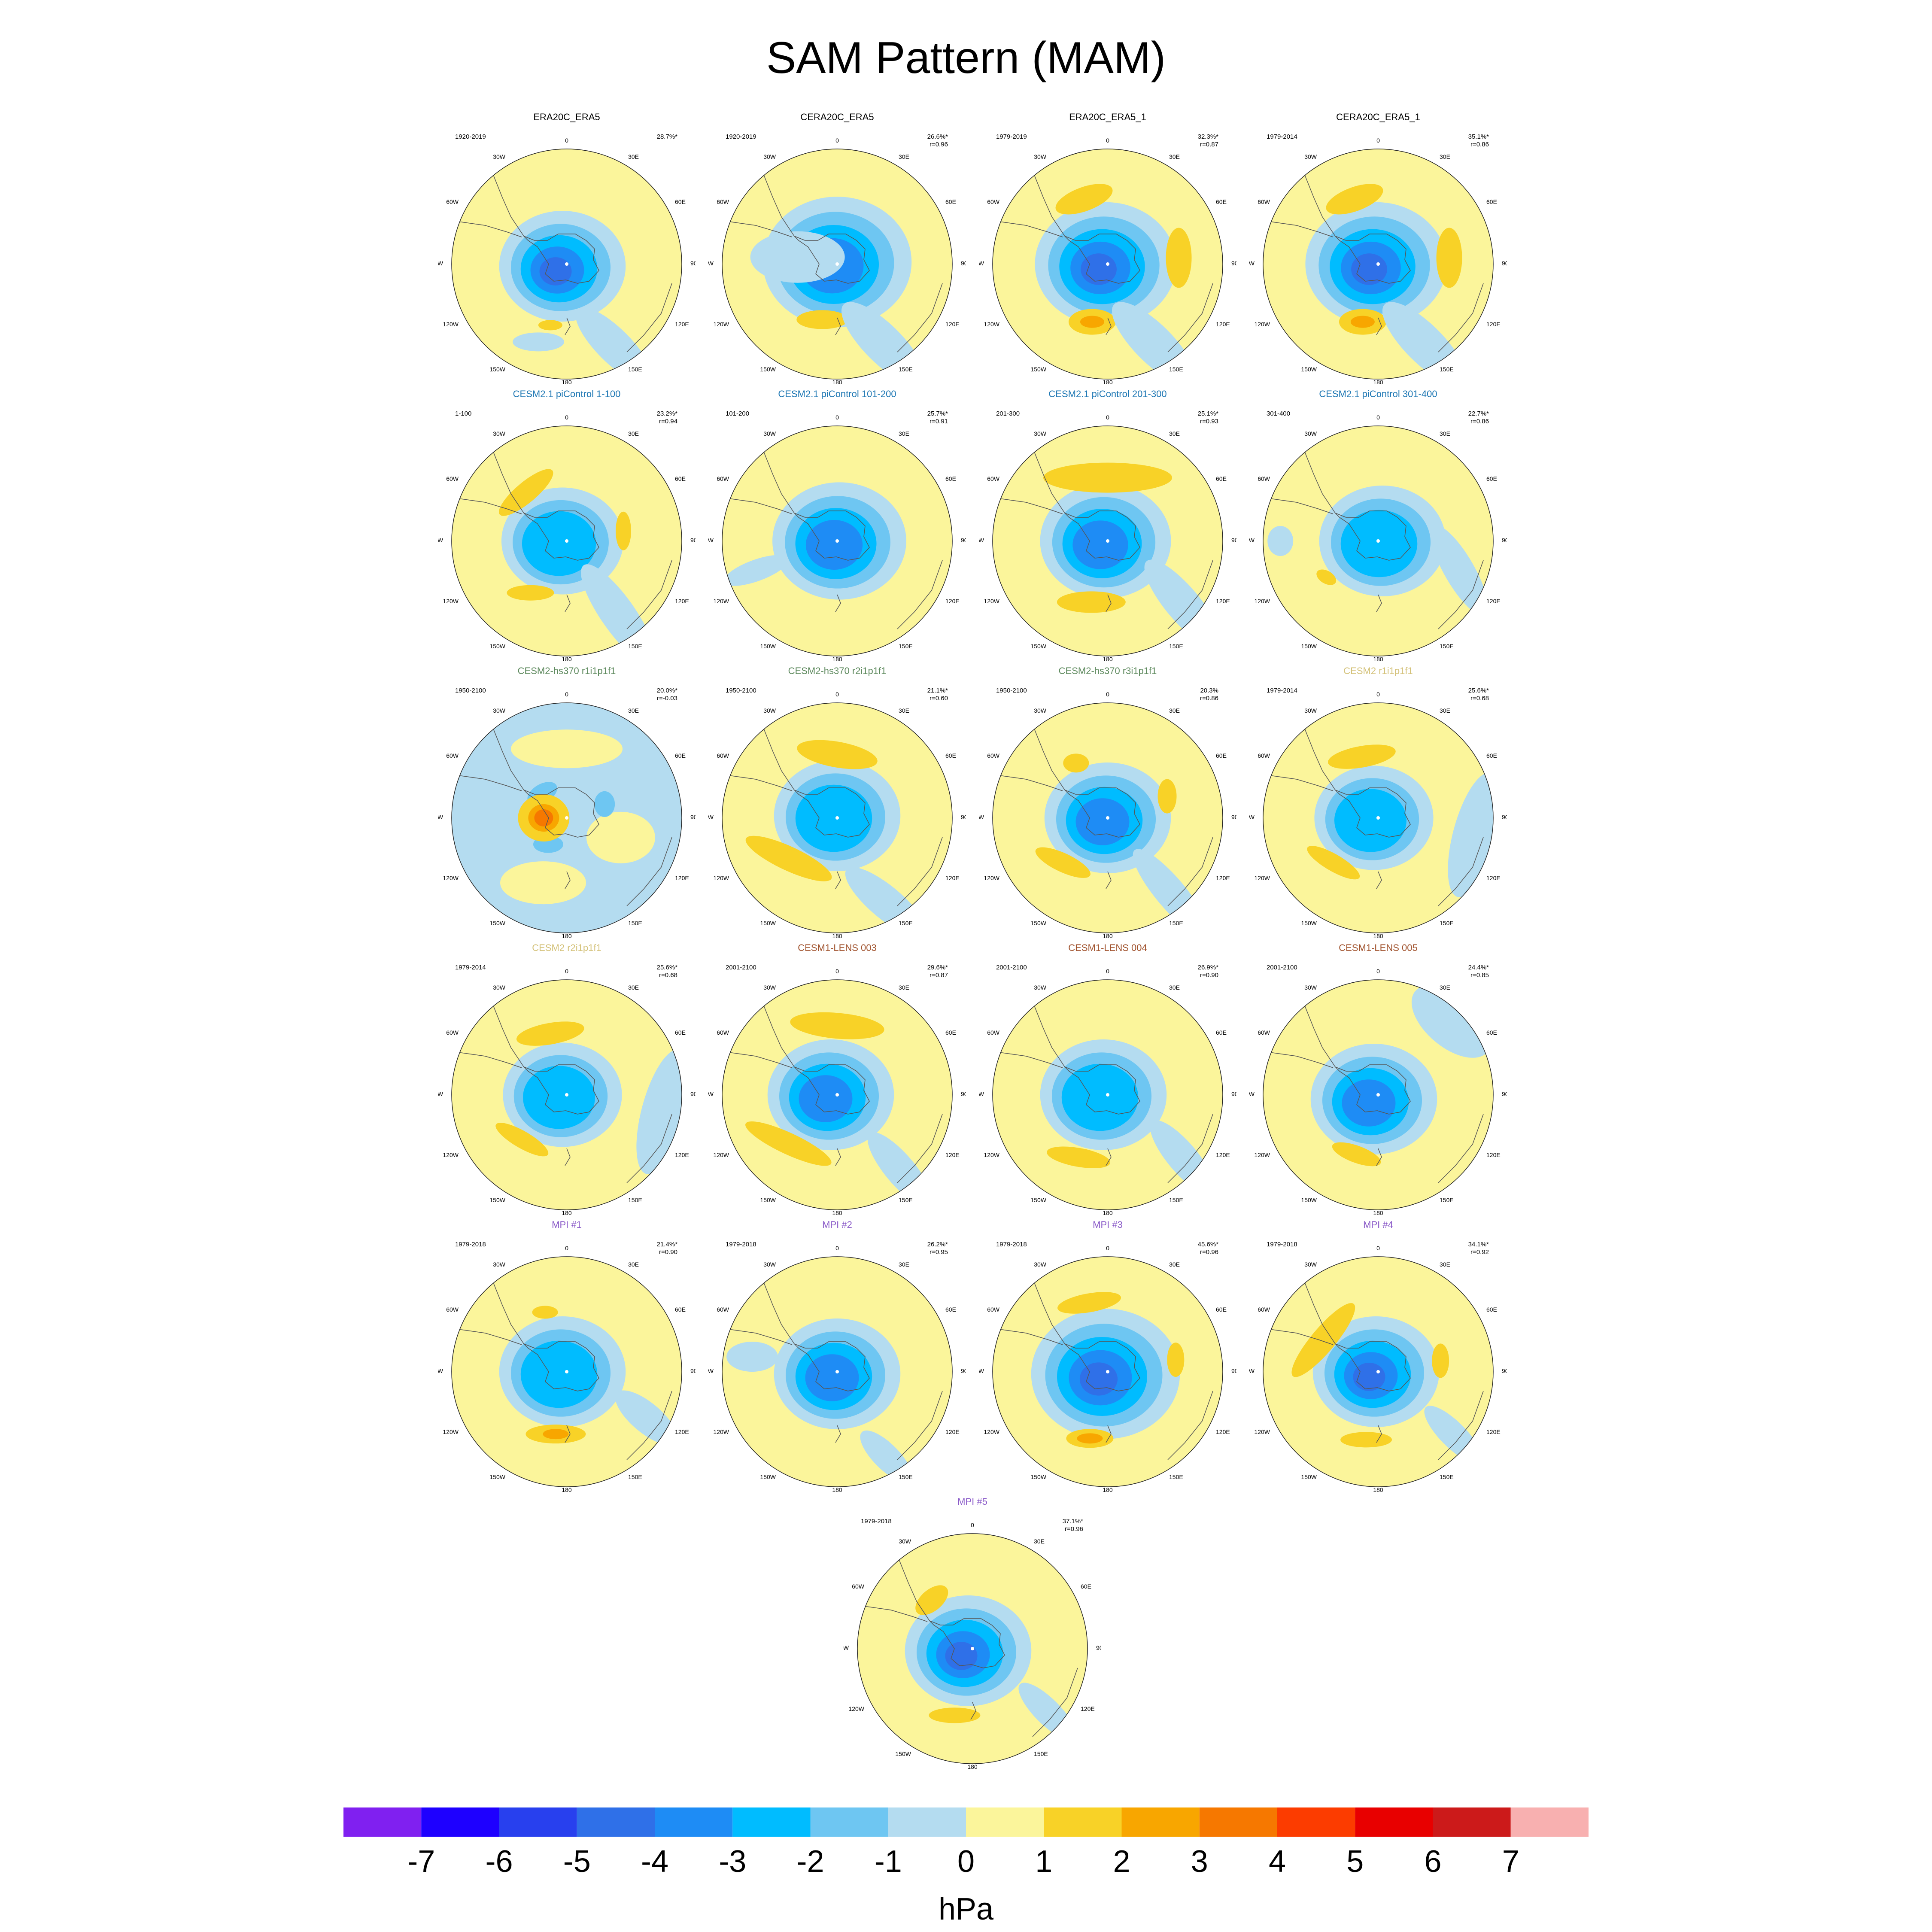  Describe the element at coordinates (994, 1309) in the screenshot. I see `longitude-label: 60W` at that location.